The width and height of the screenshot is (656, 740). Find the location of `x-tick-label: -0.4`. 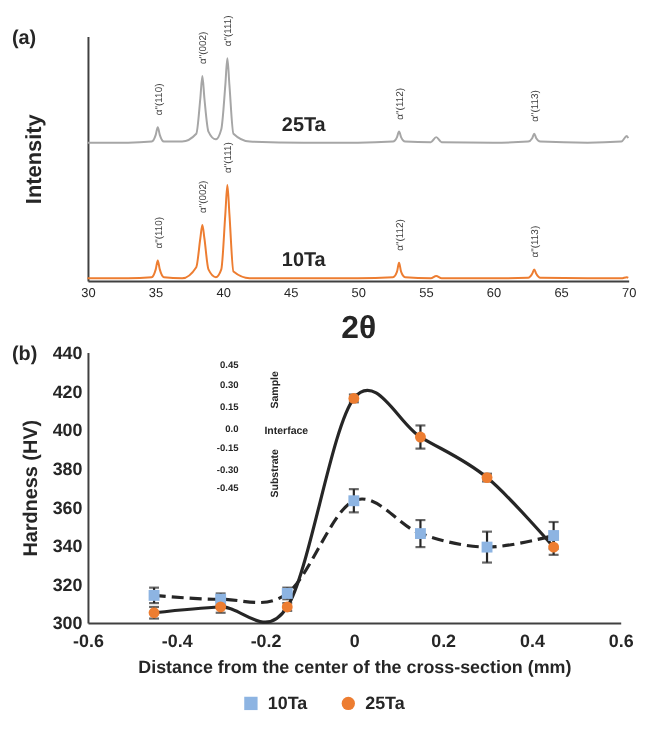

x-tick-label: -0.4 is located at coordinates (177, 641).